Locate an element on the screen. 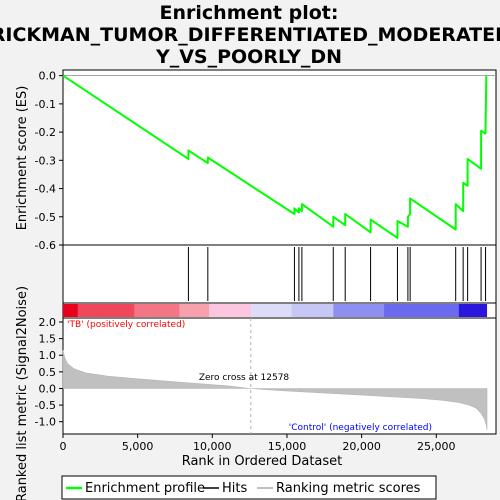  x-axis-label: Rank in Ordered Dataset is located at coordinates (262, 461).